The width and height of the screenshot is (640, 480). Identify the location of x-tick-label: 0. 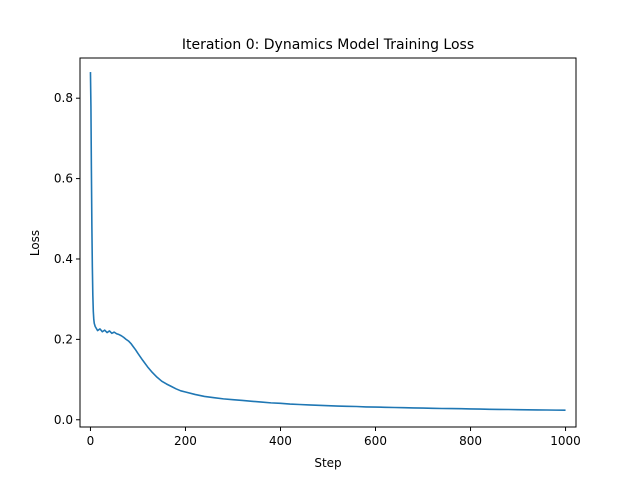
(91, 441).